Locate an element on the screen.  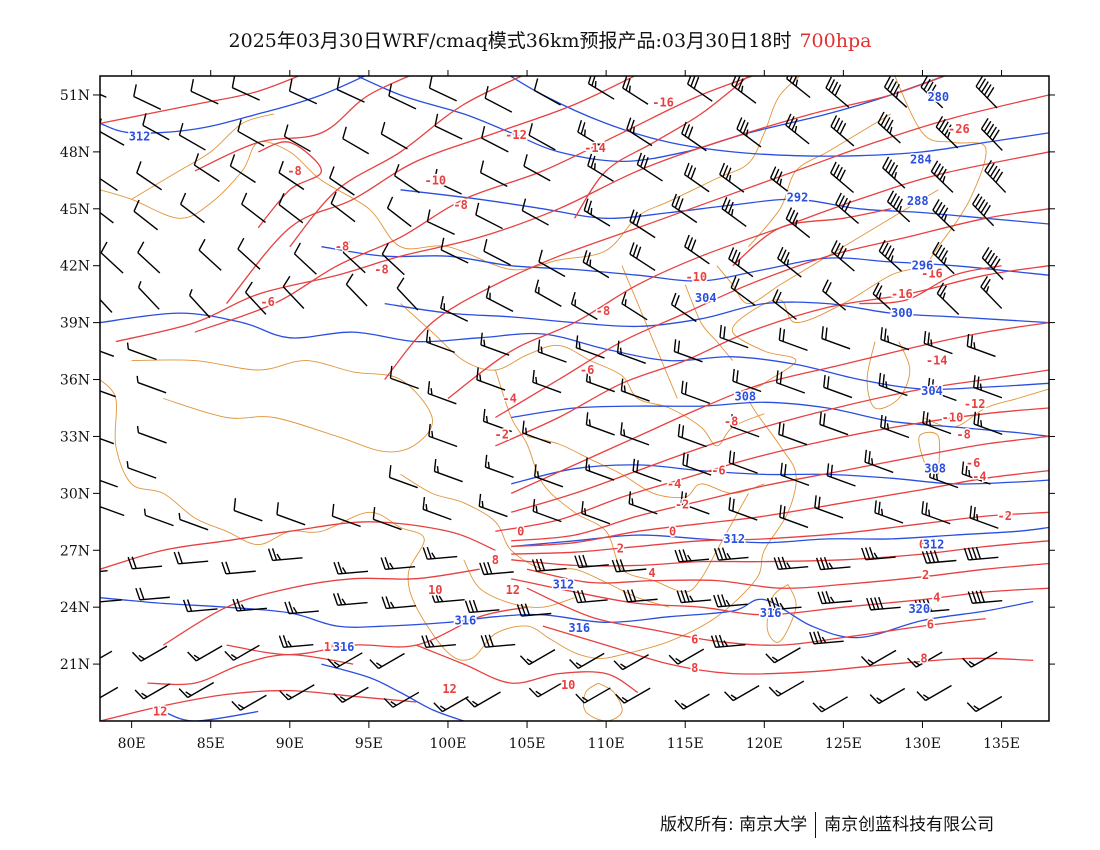
temperature-label: 12 is located at coordinates (449, 689).